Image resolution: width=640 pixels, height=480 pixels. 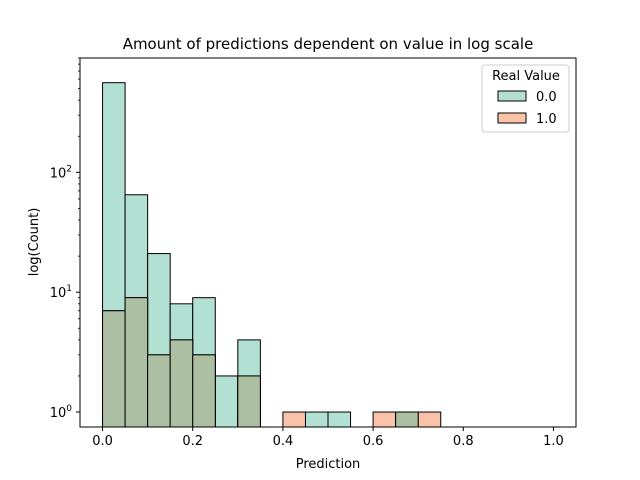 What do you see at coordinates (463, 441) in the screenshot?
I see `x-tick-label-4: 0.8` at bounding box center [463, 441].